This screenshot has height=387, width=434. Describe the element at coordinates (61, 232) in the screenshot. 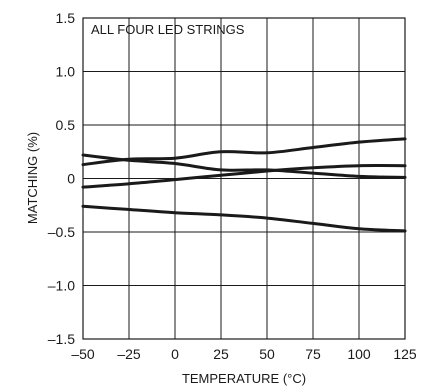

I see `y-tick-label: –0.5` at that location.